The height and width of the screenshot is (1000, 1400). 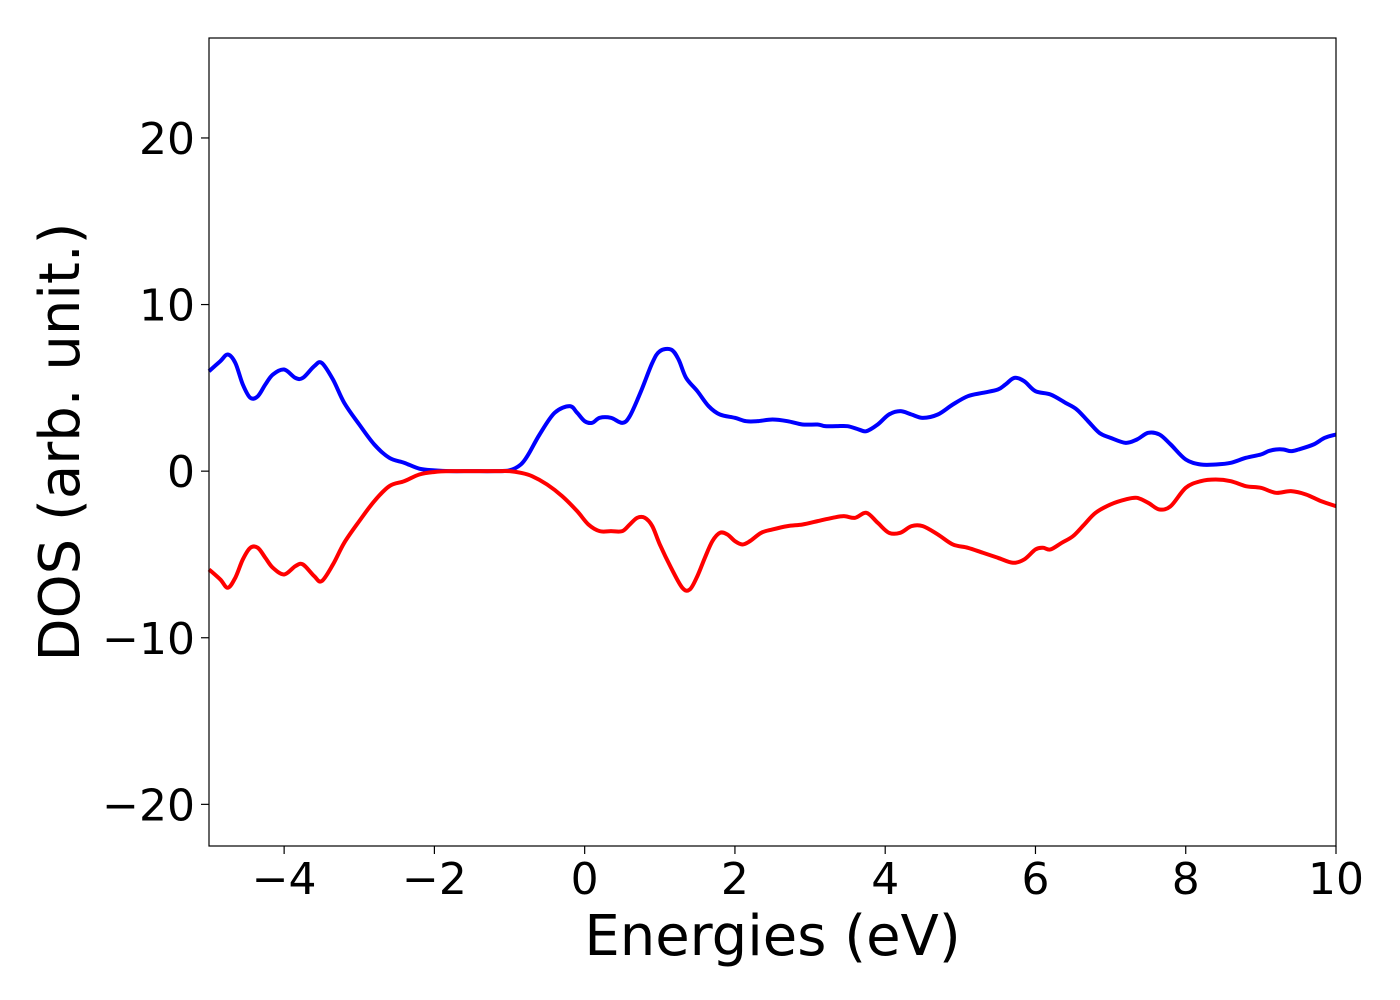 I want to click on x-tick-label: −4, so click(x=284, y=879).